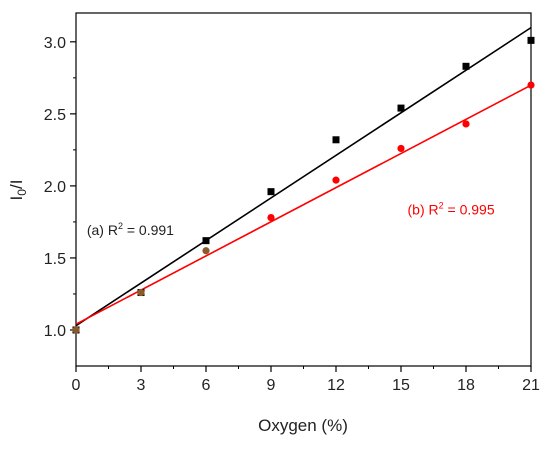 This screenshot has height=459, width=550. What do you see at coordinates (401, 385) in the screenshot?
I see `x-tick-label: 15` at bounding box center [401, 385].